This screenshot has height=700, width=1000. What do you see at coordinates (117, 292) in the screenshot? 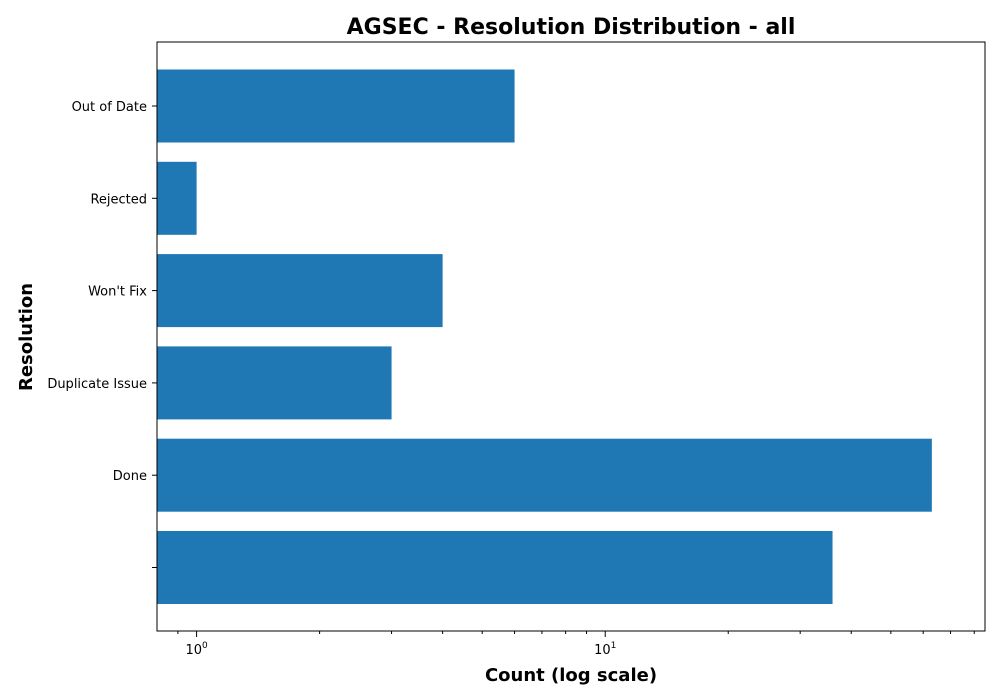
I see `y-tick-label: Won't Fix` at bounding box center [117, 292].